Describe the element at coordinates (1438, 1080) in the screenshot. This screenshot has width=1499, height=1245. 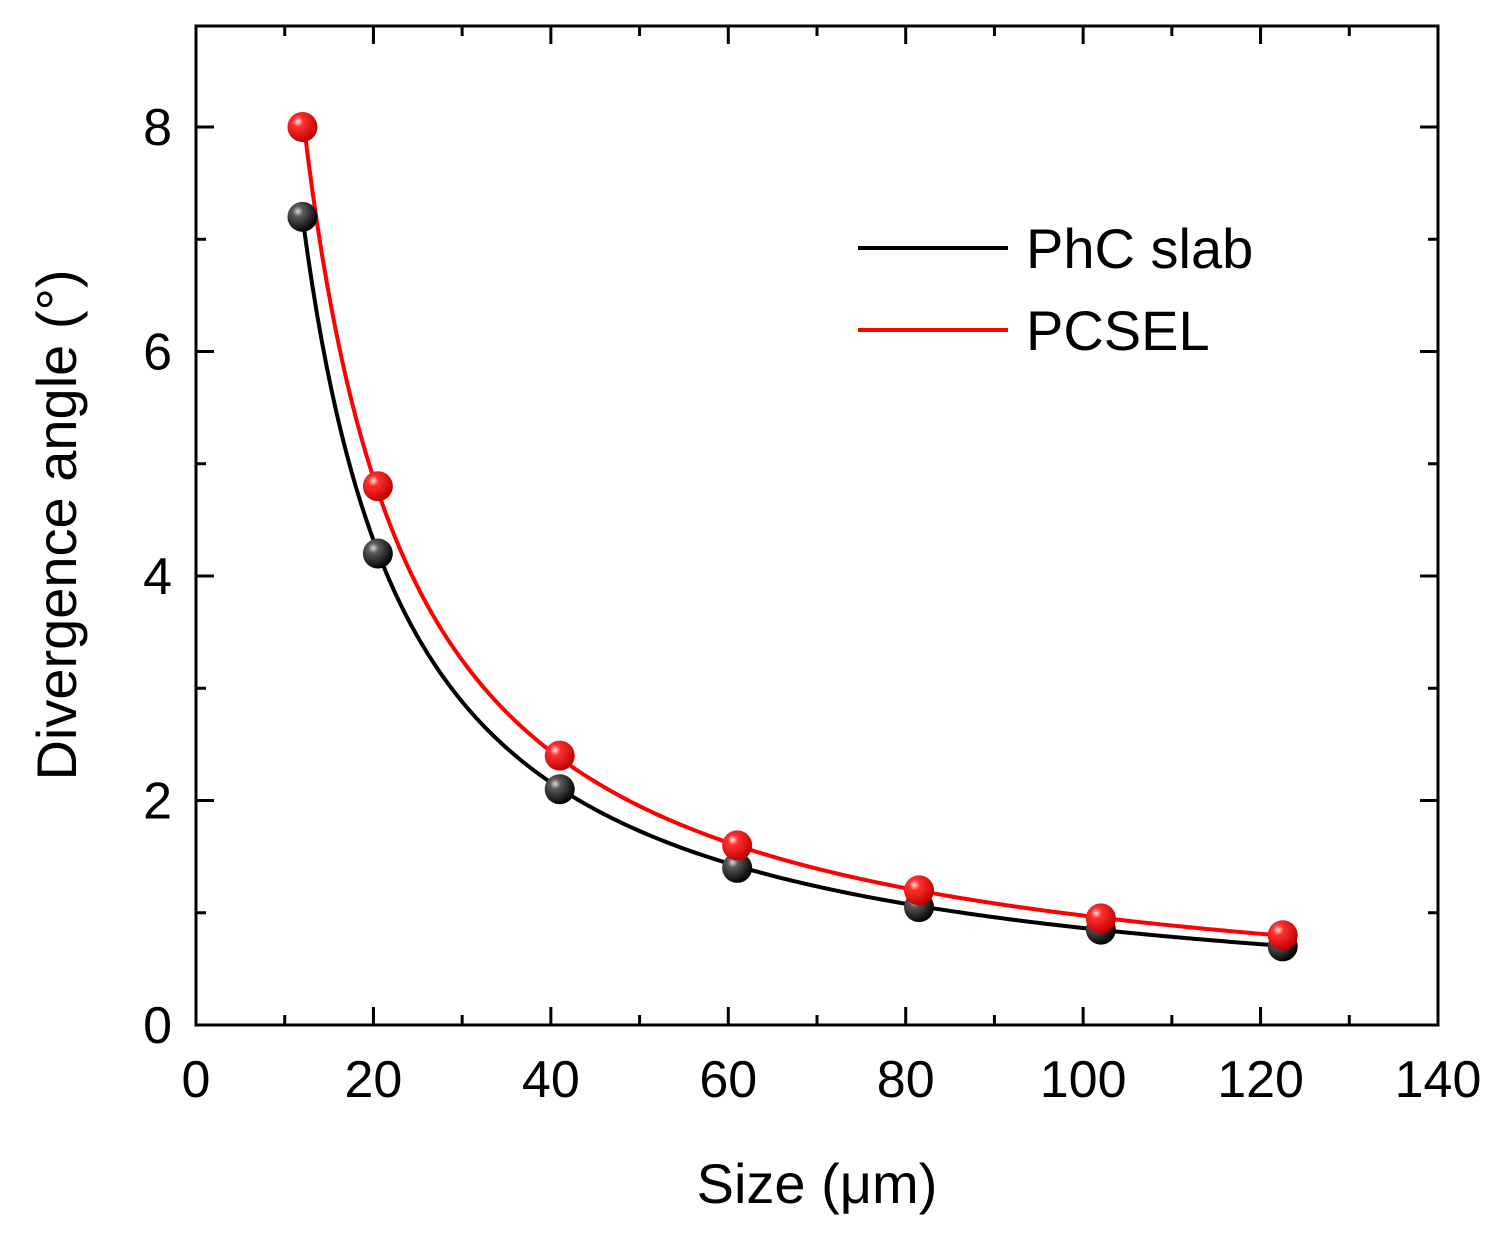
I see `x-tick-label: 140` at that location.